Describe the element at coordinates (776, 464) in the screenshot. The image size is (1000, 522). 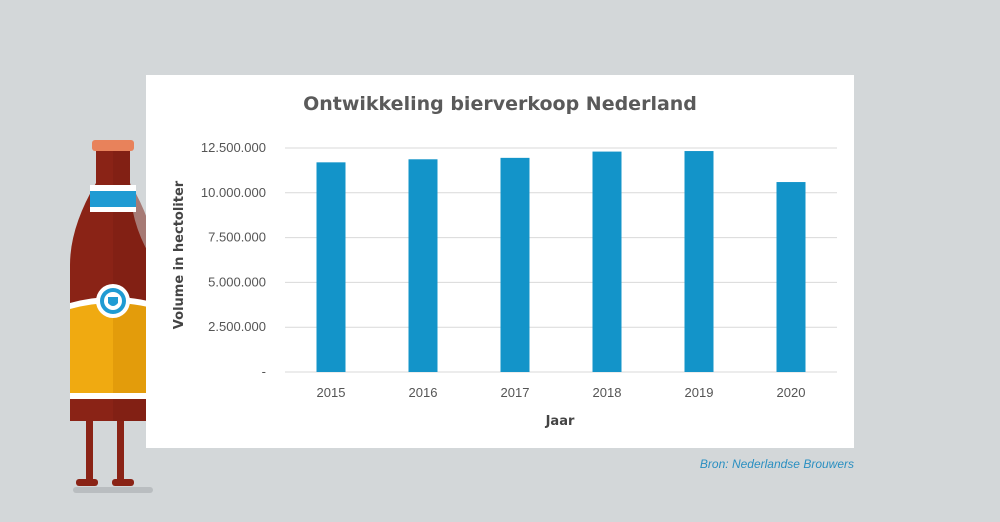
I see `source-note: Bron: Nederlandse Brouwers` at that location.